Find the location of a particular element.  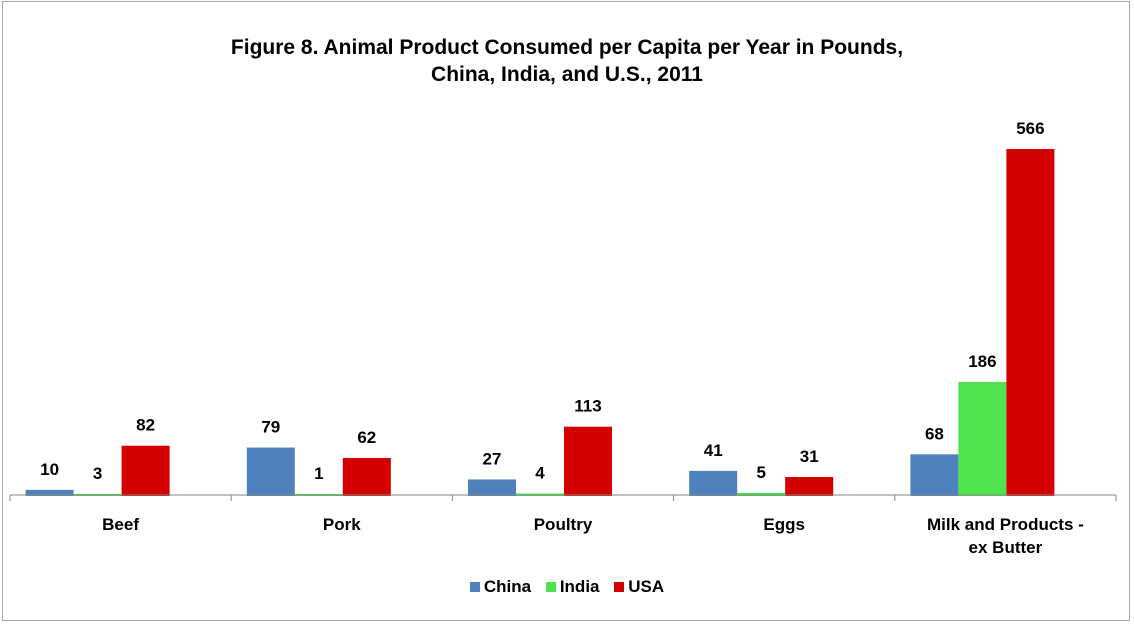

data-label-usa-beef: 82 is located at coordinates (145, 425).